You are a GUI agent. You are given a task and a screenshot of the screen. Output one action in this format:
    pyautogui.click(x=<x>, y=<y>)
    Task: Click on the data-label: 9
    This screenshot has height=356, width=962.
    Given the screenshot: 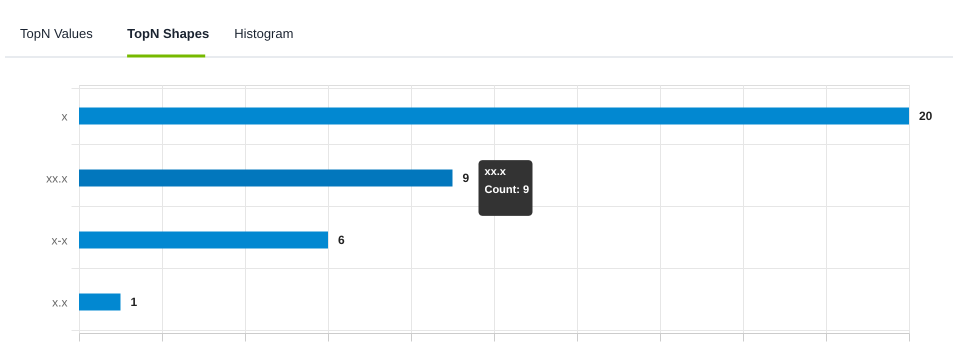 What is the action you would take?
    pyautogui.click(x=466, y=178)
    